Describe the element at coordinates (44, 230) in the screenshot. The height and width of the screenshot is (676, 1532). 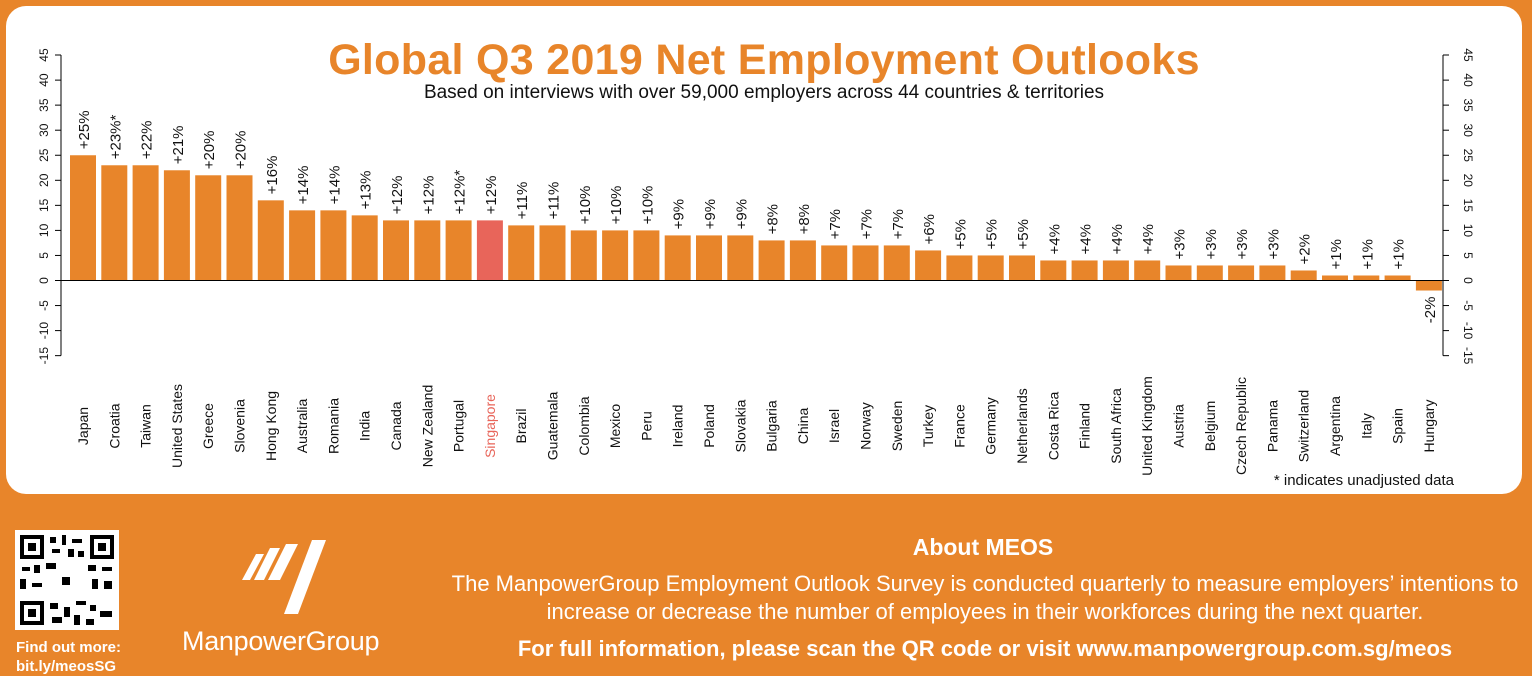
I see `y-tick-label-left: 10` at that location.